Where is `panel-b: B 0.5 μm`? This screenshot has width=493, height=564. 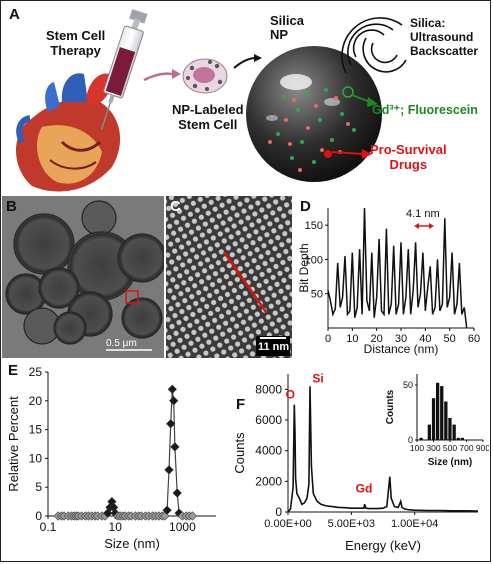
panel-b: B 0.5 μm is located at coordinates (83, 277).